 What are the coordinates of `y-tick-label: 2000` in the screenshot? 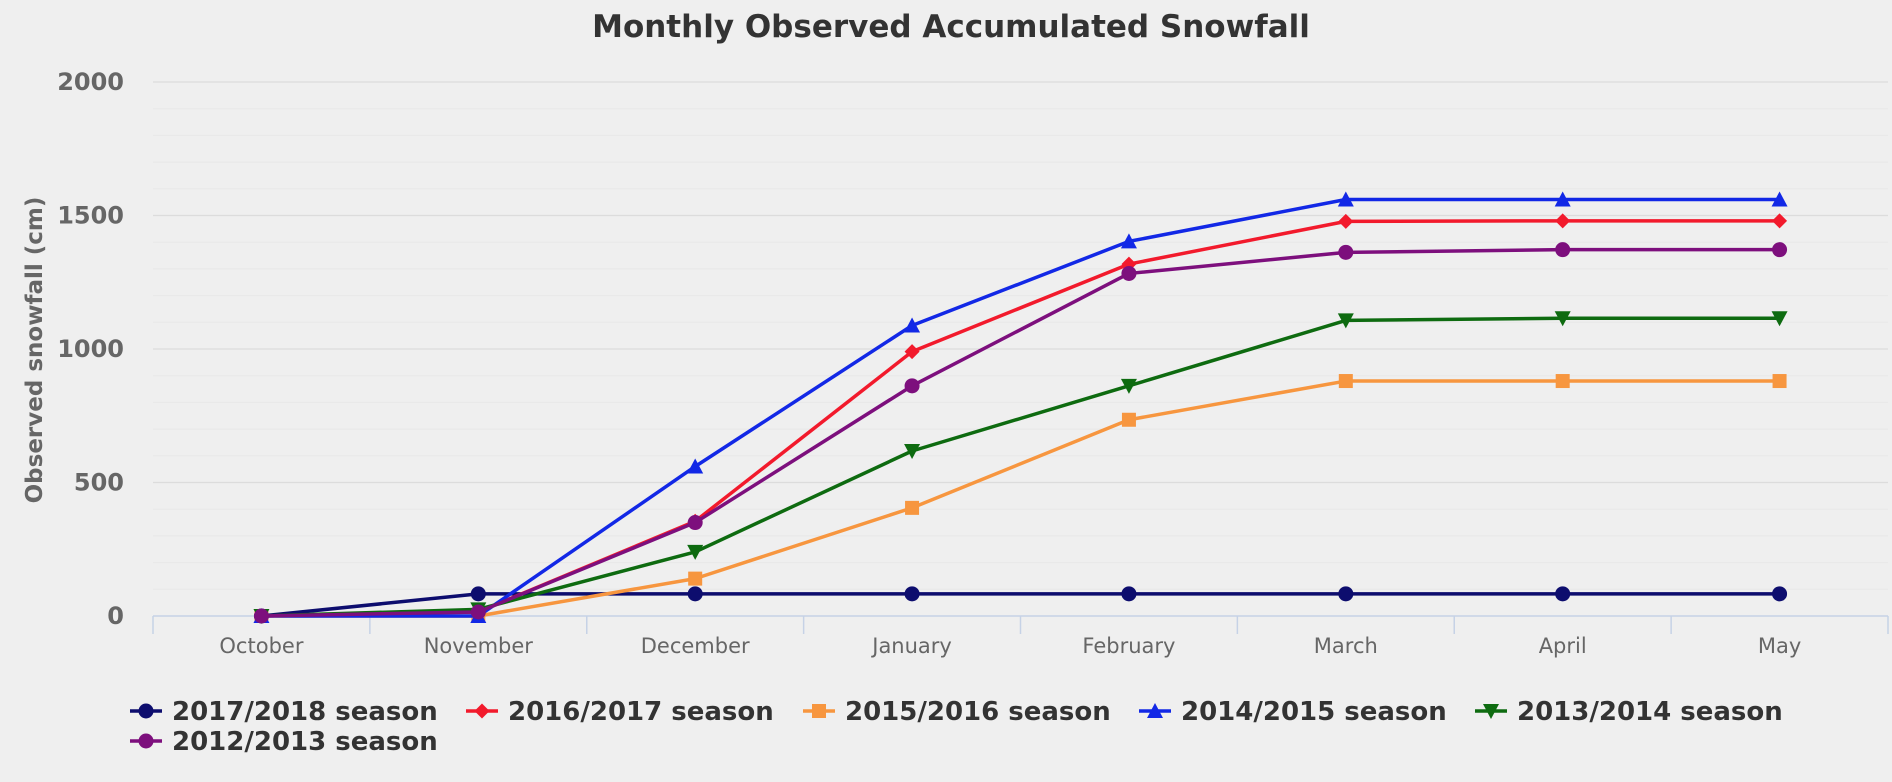 It's located at (90, 82).